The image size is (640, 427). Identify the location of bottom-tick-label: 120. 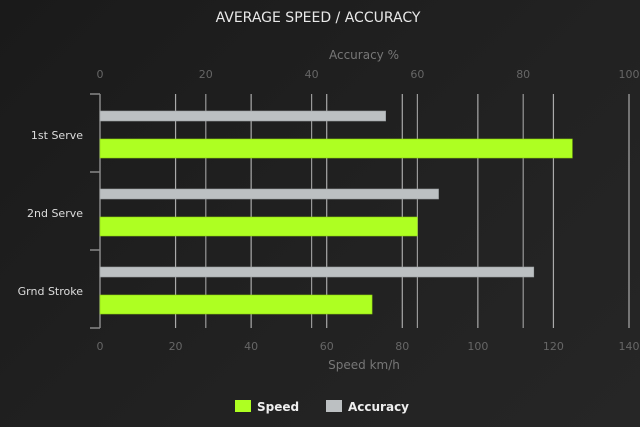
(553, 346).